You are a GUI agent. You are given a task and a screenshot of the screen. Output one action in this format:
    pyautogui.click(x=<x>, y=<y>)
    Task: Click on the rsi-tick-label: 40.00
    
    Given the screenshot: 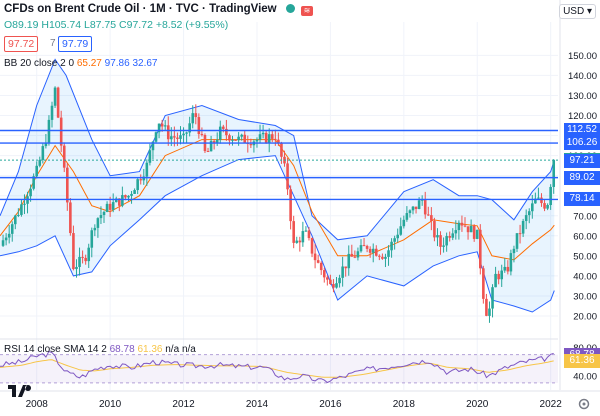 What is the action you would take?
    pyautogui.click(x=585, y=376)
    